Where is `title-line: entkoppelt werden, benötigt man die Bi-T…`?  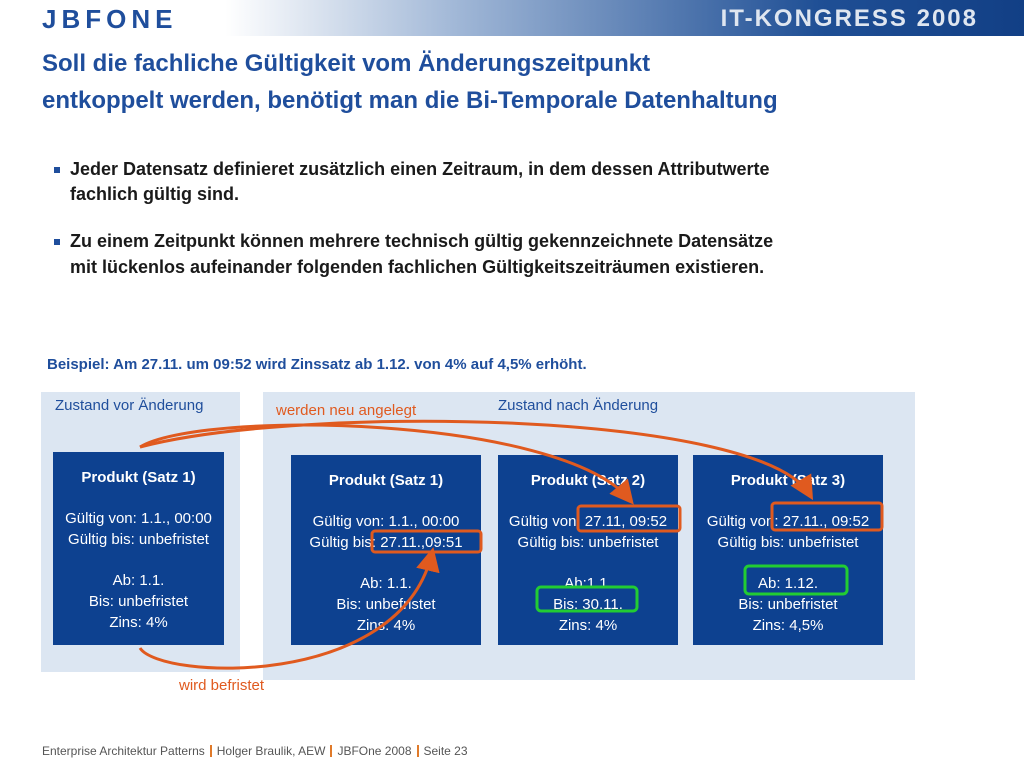 title-line: entkoppelt werden, benötigt man die Bi-T… is located at coordinates (410, 100).